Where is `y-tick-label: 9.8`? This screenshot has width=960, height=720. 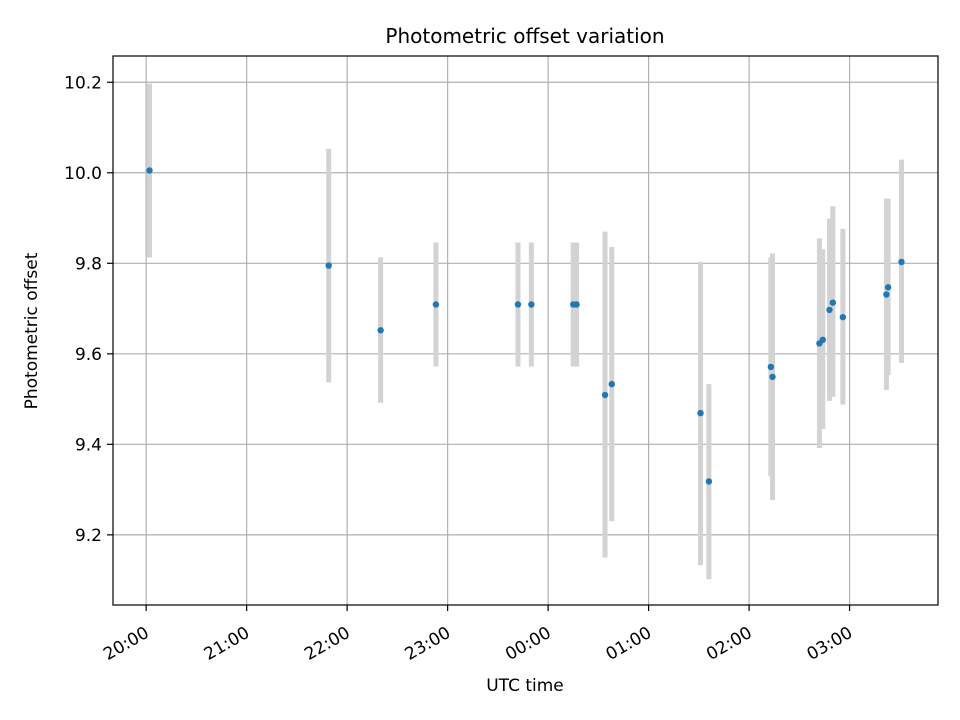 y-tick-label: 9.8 is located at coordinates (88, 264).